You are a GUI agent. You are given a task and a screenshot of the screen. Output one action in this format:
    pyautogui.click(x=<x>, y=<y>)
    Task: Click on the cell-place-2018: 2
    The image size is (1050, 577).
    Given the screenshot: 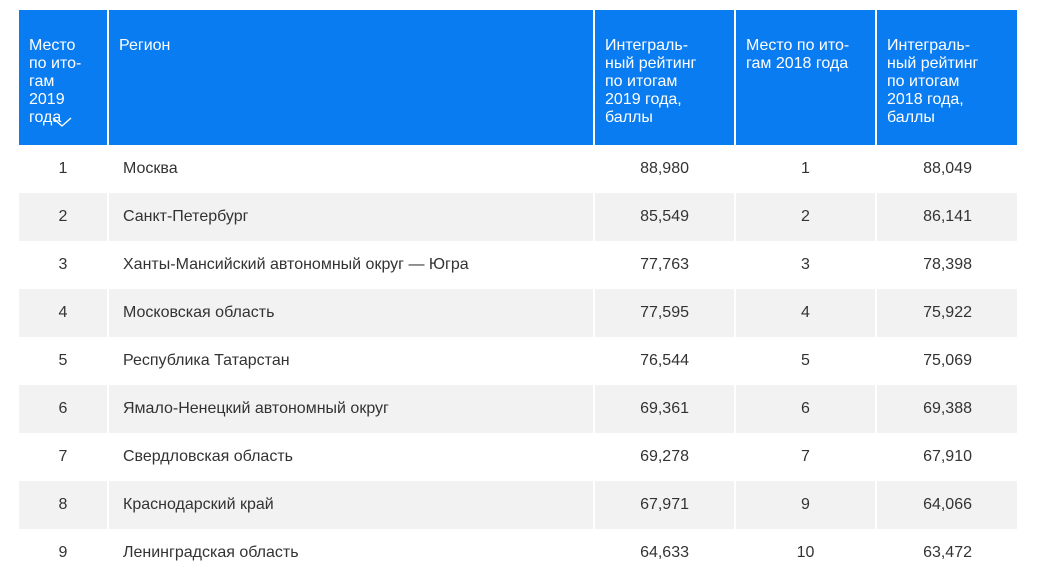 What is the action you would take?
    pyautogui.click(x=805, y=217)
    